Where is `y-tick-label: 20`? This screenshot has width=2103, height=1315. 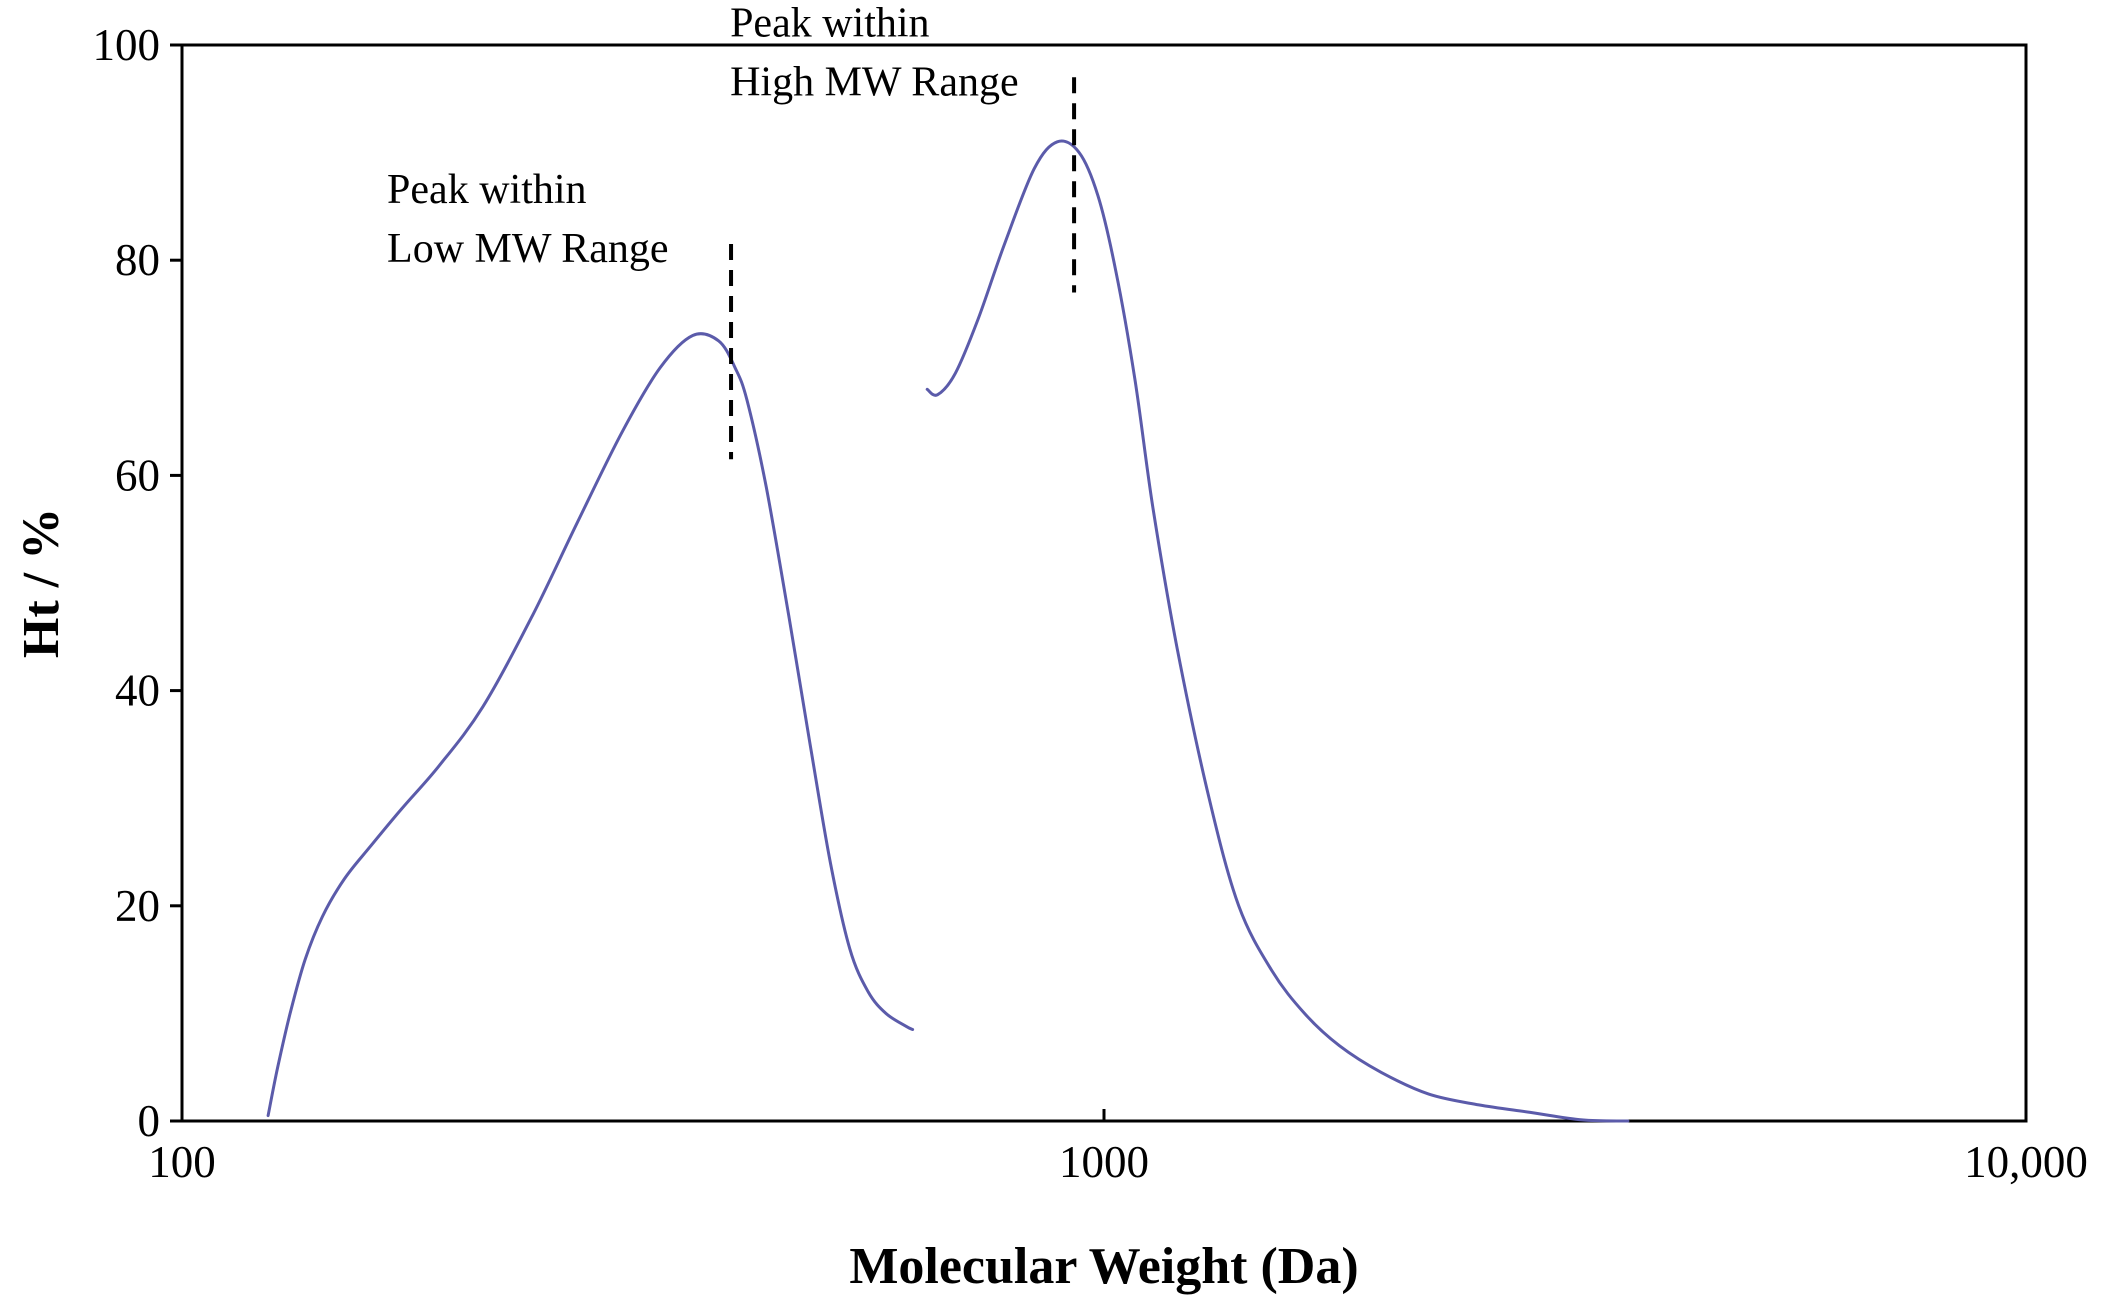 y-tick-label: 20 is located at coordinates (137, 906).